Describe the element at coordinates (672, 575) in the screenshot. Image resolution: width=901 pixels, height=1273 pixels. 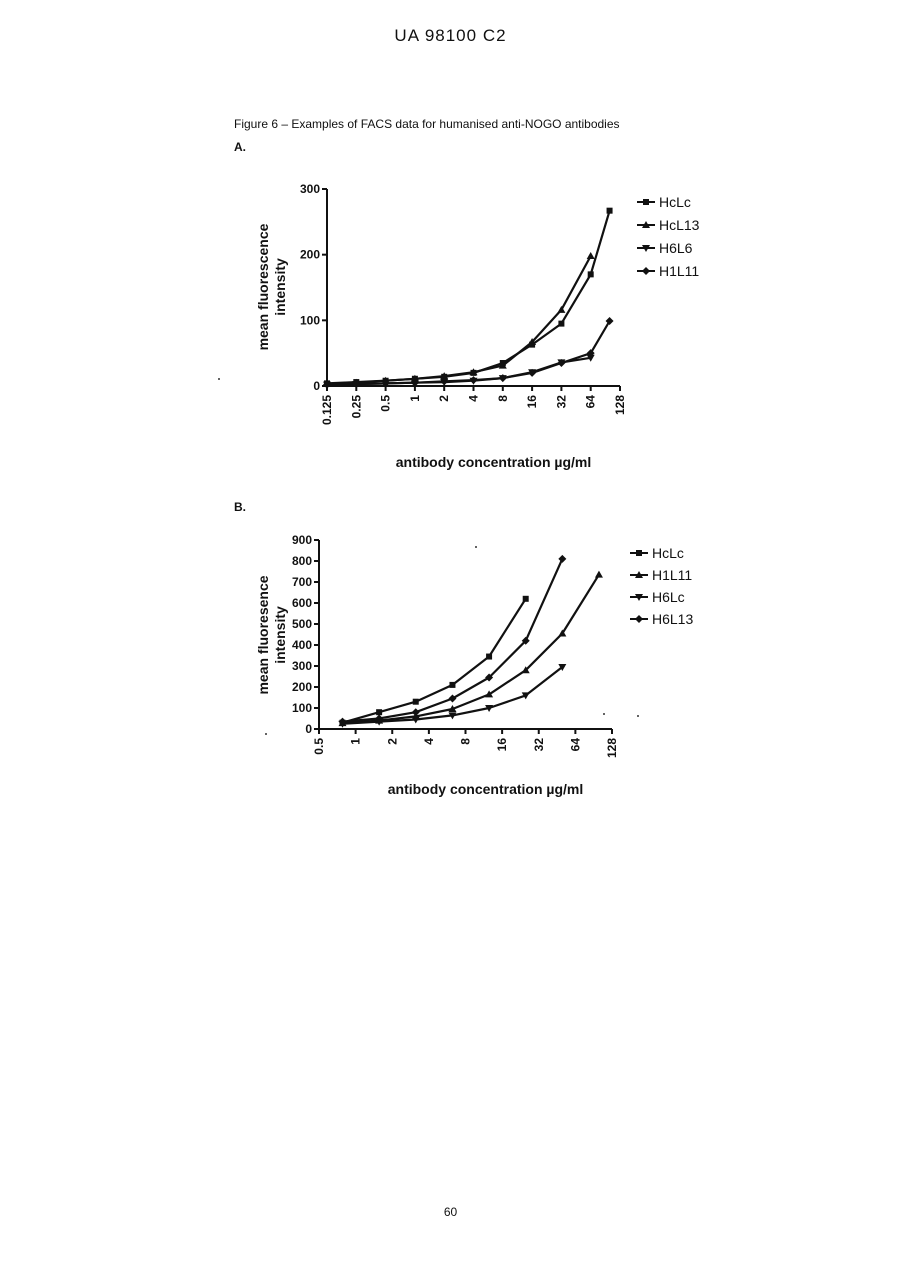
I see `legend-label: H1L11` at that location.